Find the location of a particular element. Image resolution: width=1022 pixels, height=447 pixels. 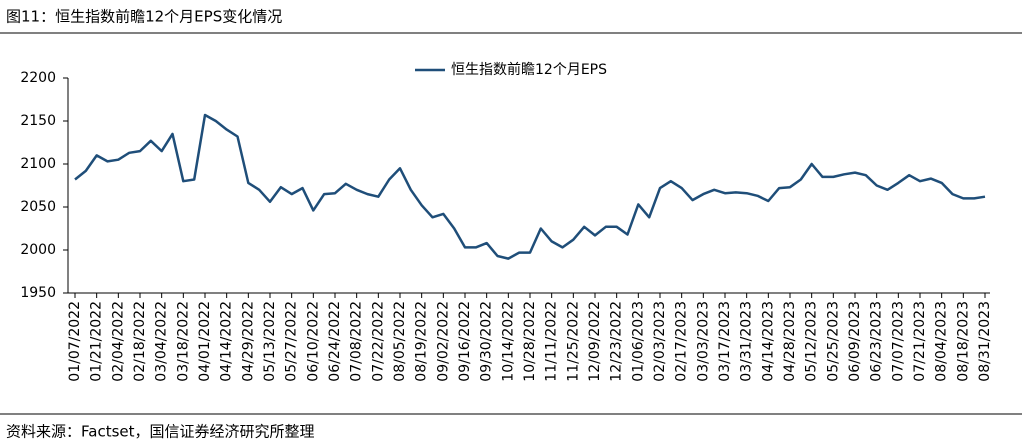

x-tick-label: 12/23/2022 is located at coordinates (617, 341).